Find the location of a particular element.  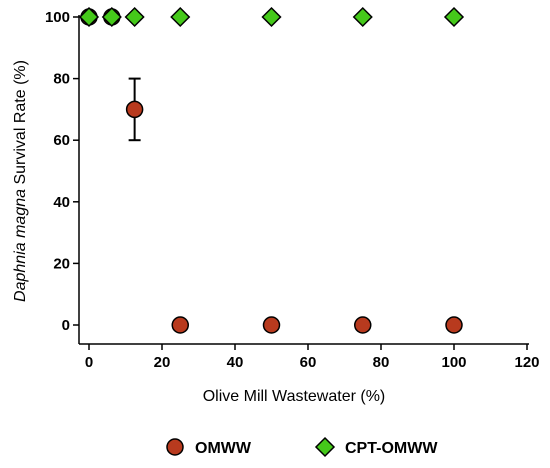

y-axis-title-species: Daphnia magna is located at coordinates (20, 245).